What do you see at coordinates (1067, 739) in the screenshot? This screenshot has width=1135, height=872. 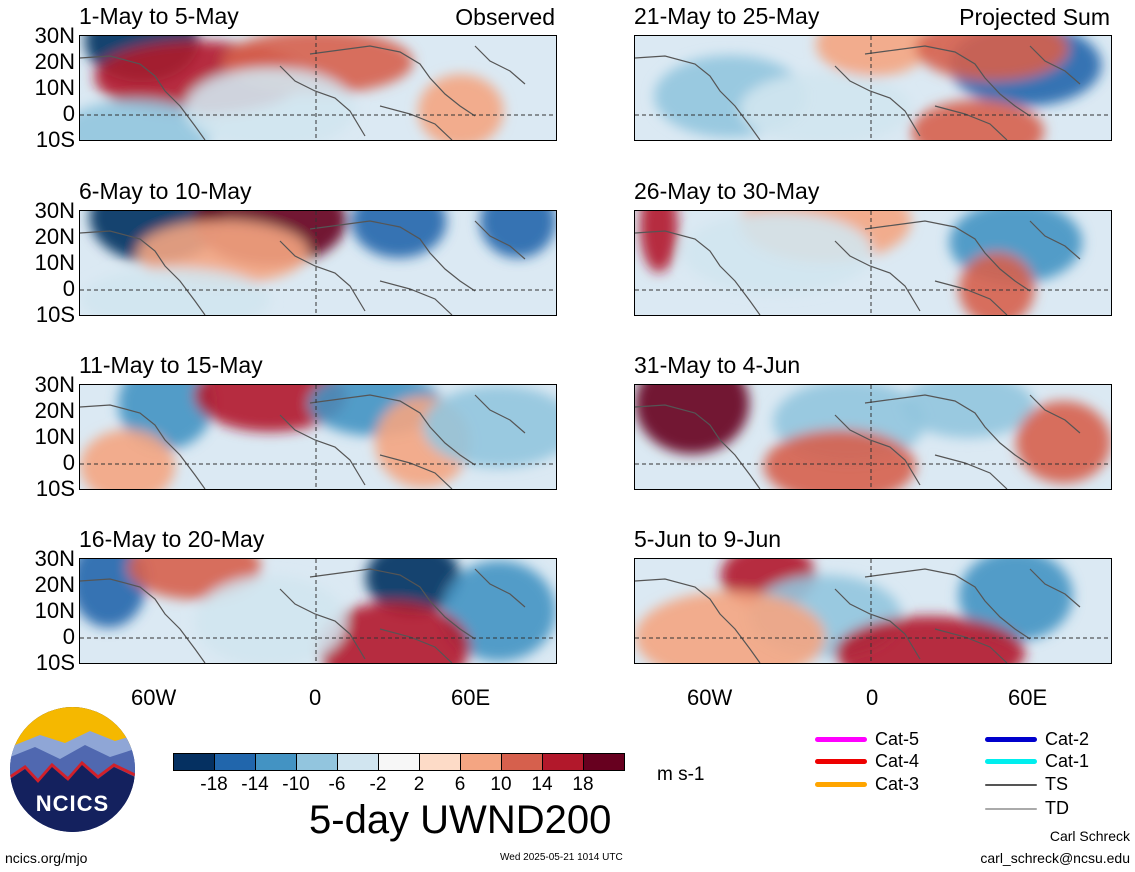 I see `legend-label: Cat-2` at bounding box center [1067, 739].